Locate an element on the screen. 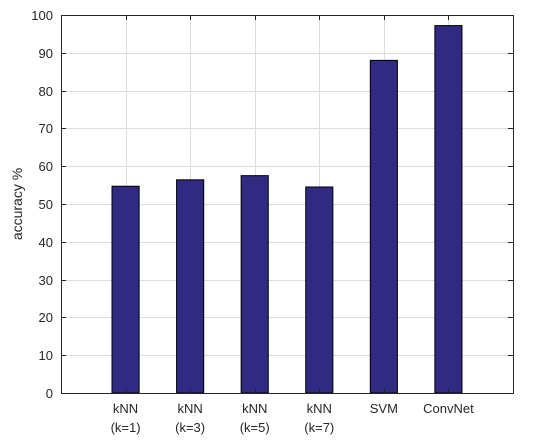  y-tick-label: 0 is located at coordinates (49, 393).